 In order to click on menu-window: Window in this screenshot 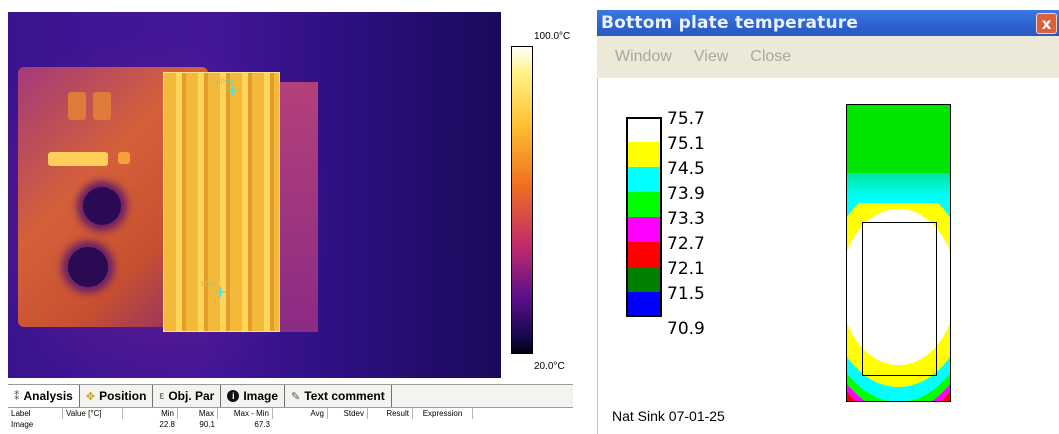, I will do `click(643, 56)`.